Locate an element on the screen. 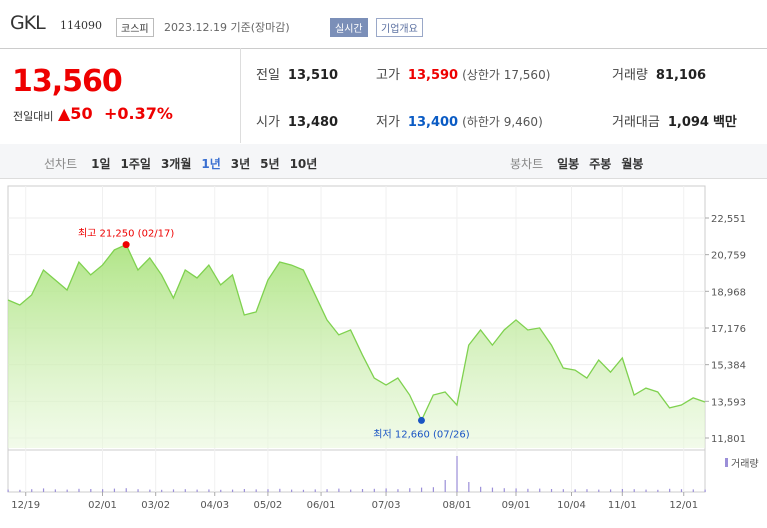  tab: 1일 is located at coordinates (101, 164).